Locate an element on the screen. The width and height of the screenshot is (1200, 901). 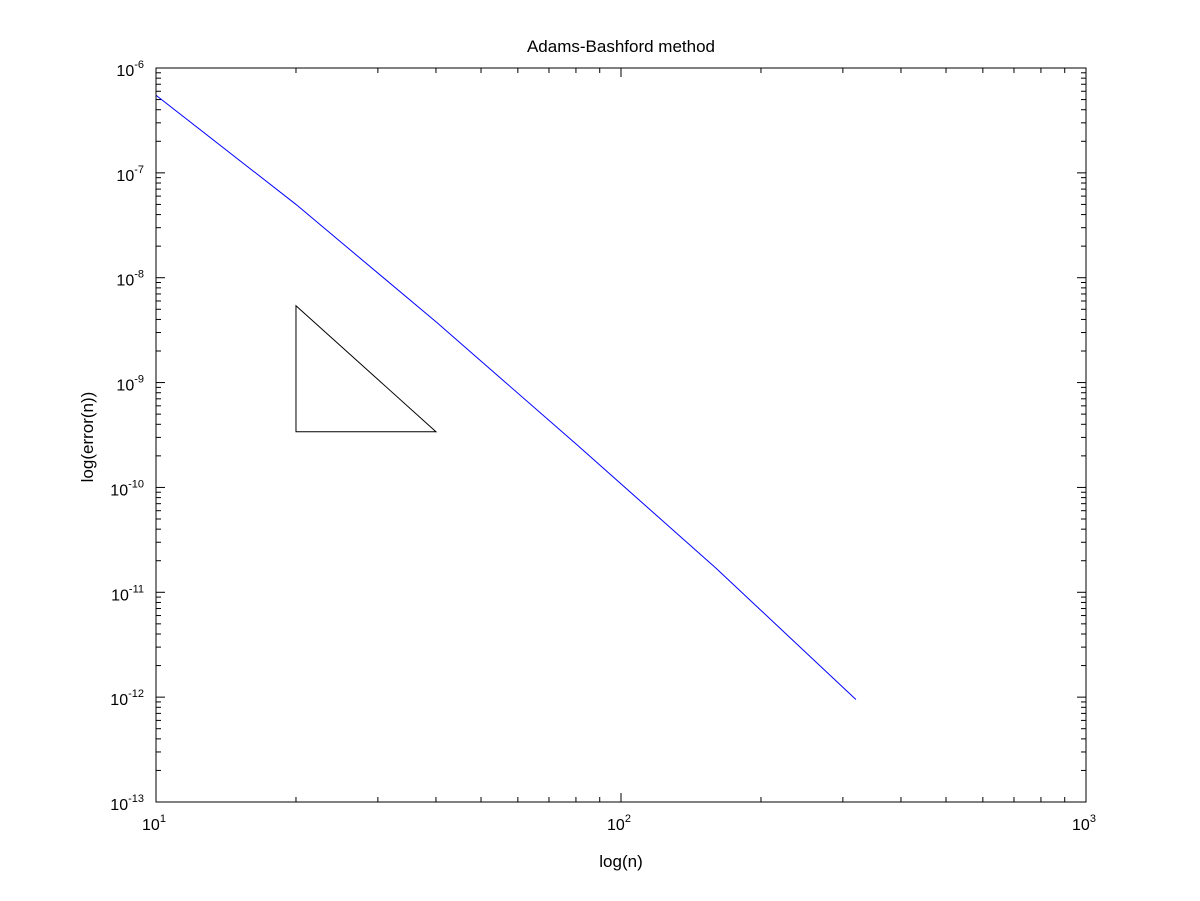
tick-label-exponent: 3 is located at coordinates (1093, 819).